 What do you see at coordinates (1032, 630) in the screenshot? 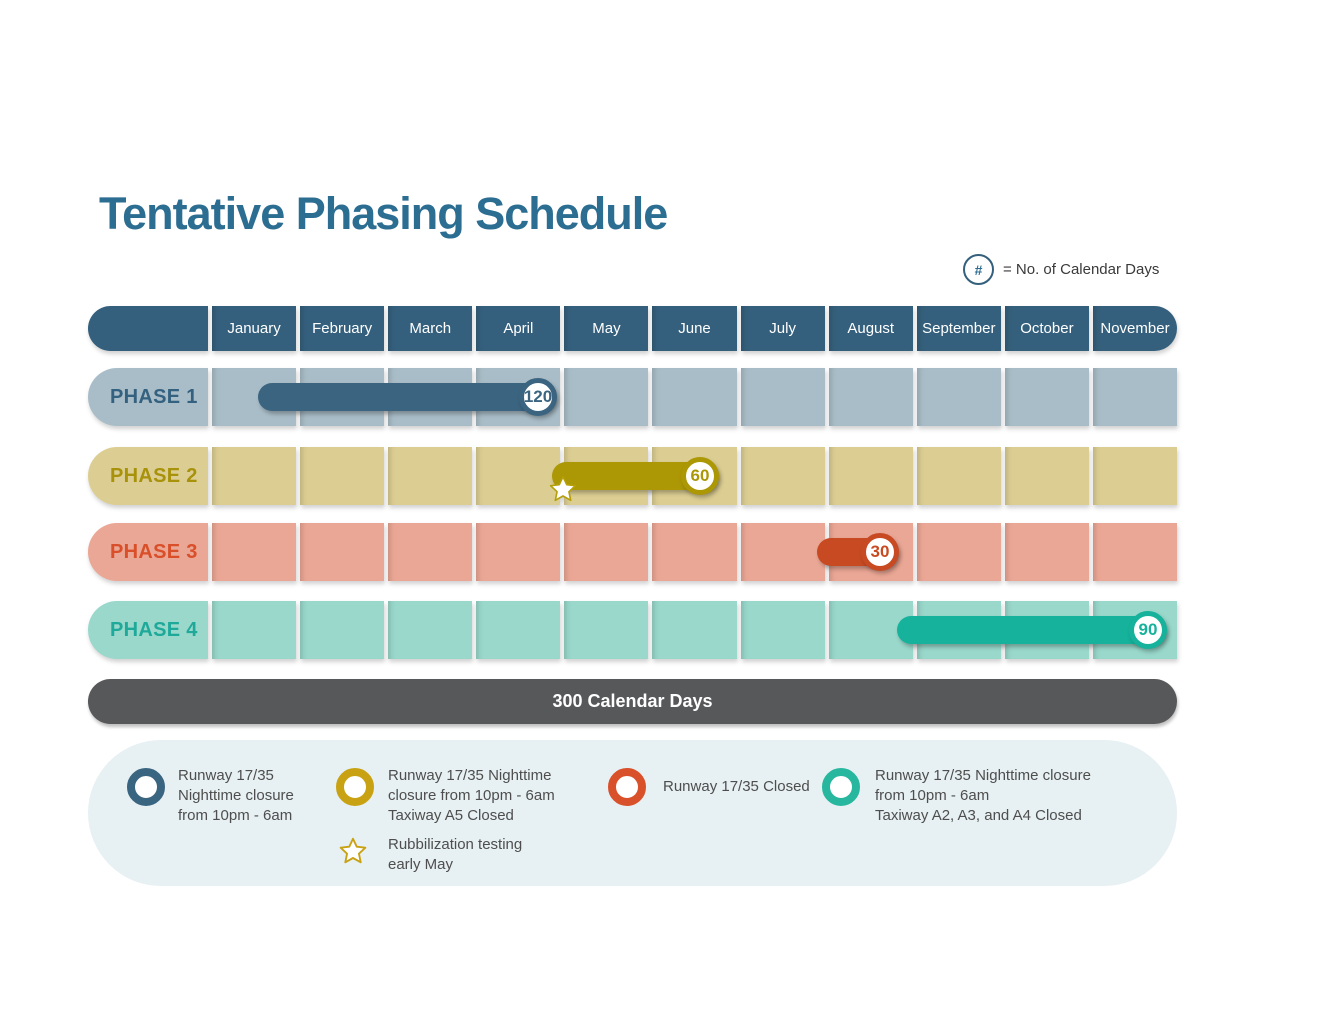
I see `phase-4-duration-bar: 90` at bounding box center [1032, 630].